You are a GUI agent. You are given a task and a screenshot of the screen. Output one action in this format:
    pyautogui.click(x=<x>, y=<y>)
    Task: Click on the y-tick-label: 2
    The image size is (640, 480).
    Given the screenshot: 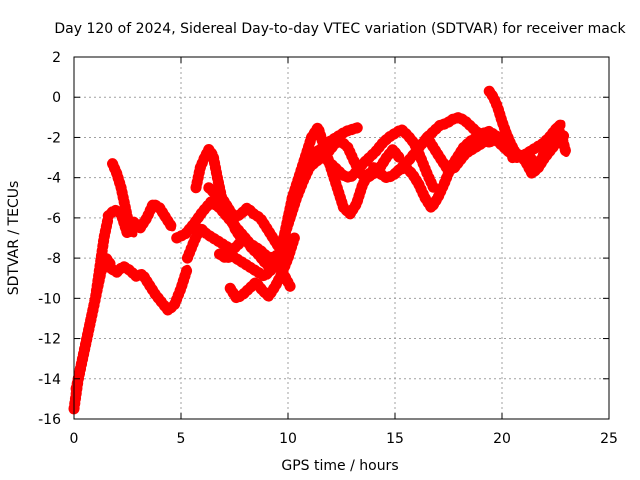 What is the action you would take?
    pyautogui.click(x=56, y=58)
    